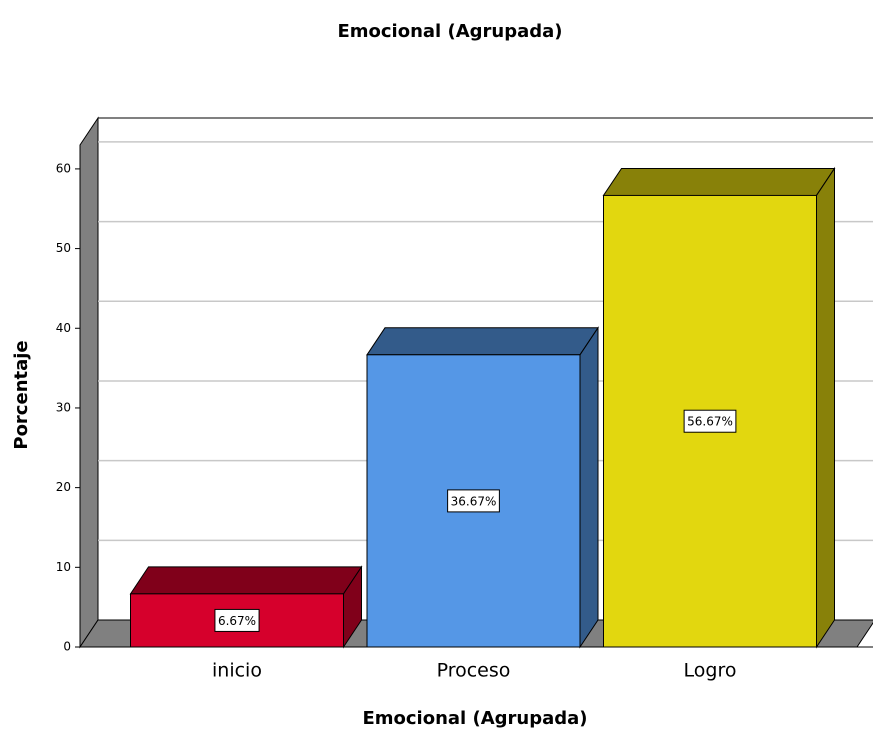 Image resolution: width=873 pixels, height=731 pixels. What do you see at coordinates (63, 328) in the screenshot?
I see `y-tick-label: 40` at bounding box center [63, 328].